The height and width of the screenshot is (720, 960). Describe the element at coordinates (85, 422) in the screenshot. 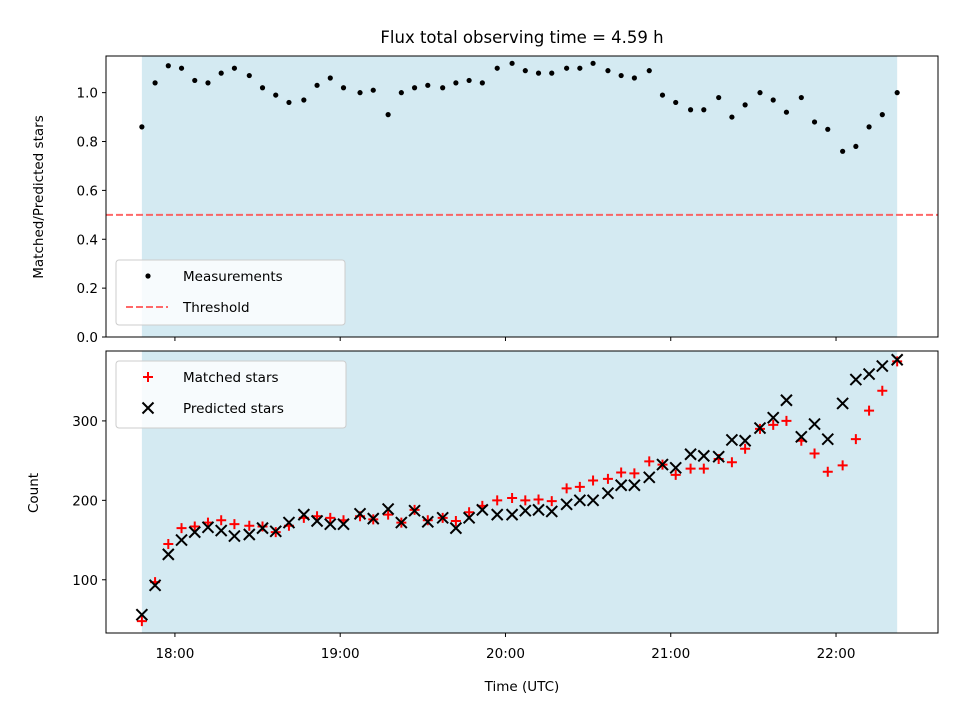

I see `y-tick-label: 300` at that location.